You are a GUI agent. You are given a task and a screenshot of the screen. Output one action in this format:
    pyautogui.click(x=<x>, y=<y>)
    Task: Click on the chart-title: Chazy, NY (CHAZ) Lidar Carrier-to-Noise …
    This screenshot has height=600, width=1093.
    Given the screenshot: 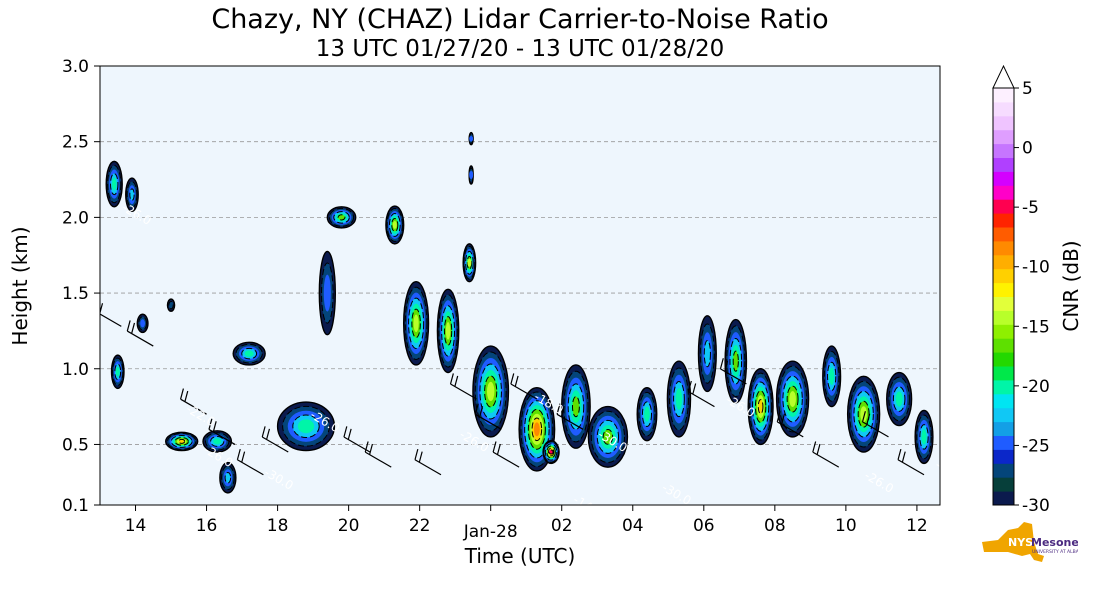 What is the action you would take?
    pyautogui.click(x=520, y=19)
    